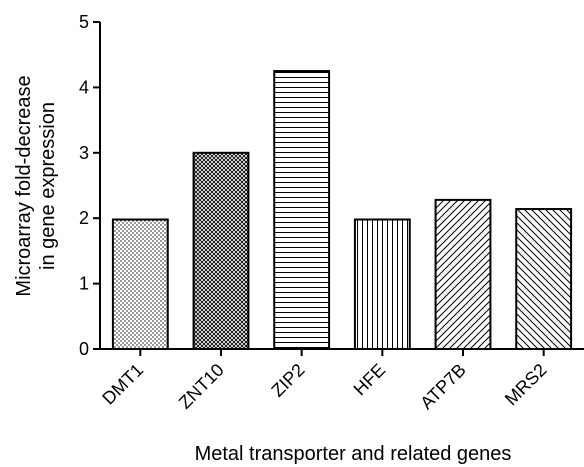  I want to click on x-tick-label: DMT1, so click(122, 384).